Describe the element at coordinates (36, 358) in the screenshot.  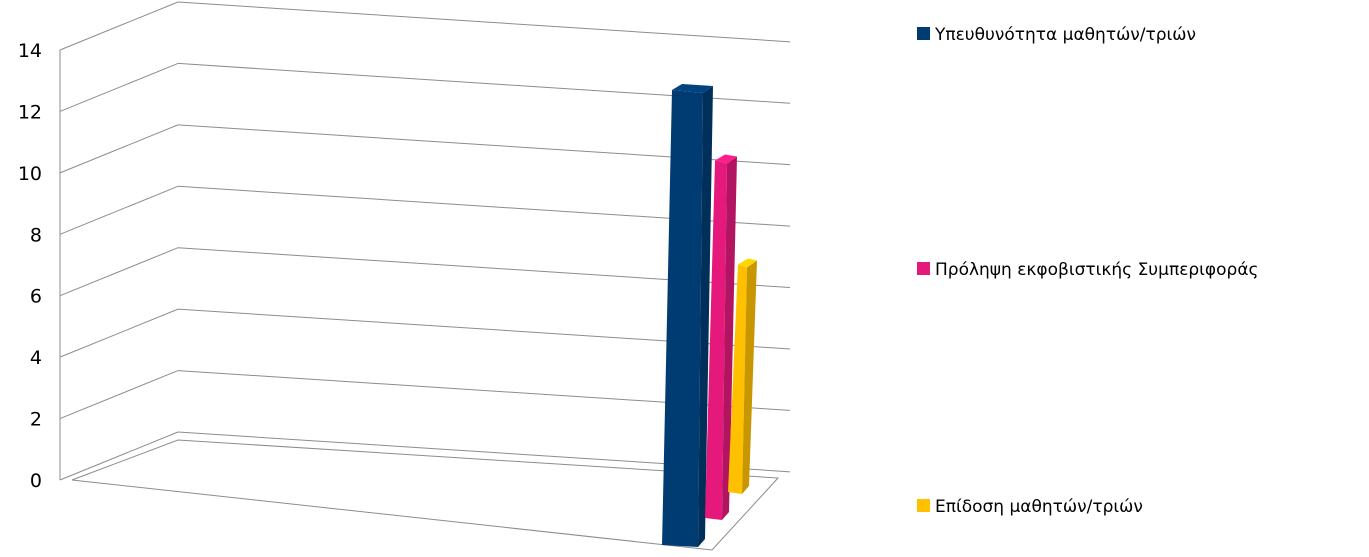
I see `y-tick-label: 4` at that location.